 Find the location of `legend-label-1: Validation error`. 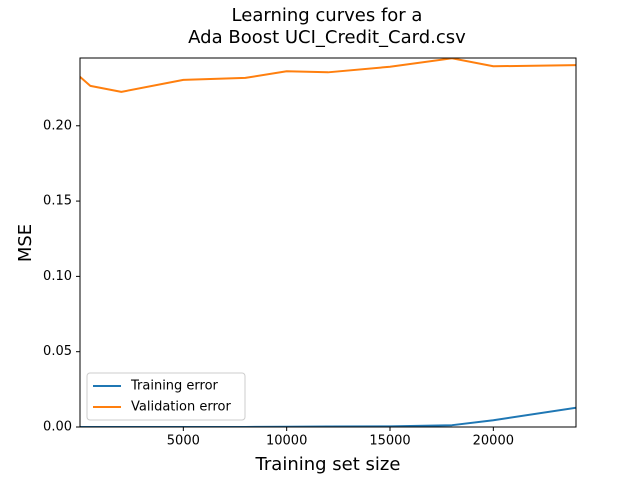

legend-label-1: Validation error is located at coordinates (181, 407).